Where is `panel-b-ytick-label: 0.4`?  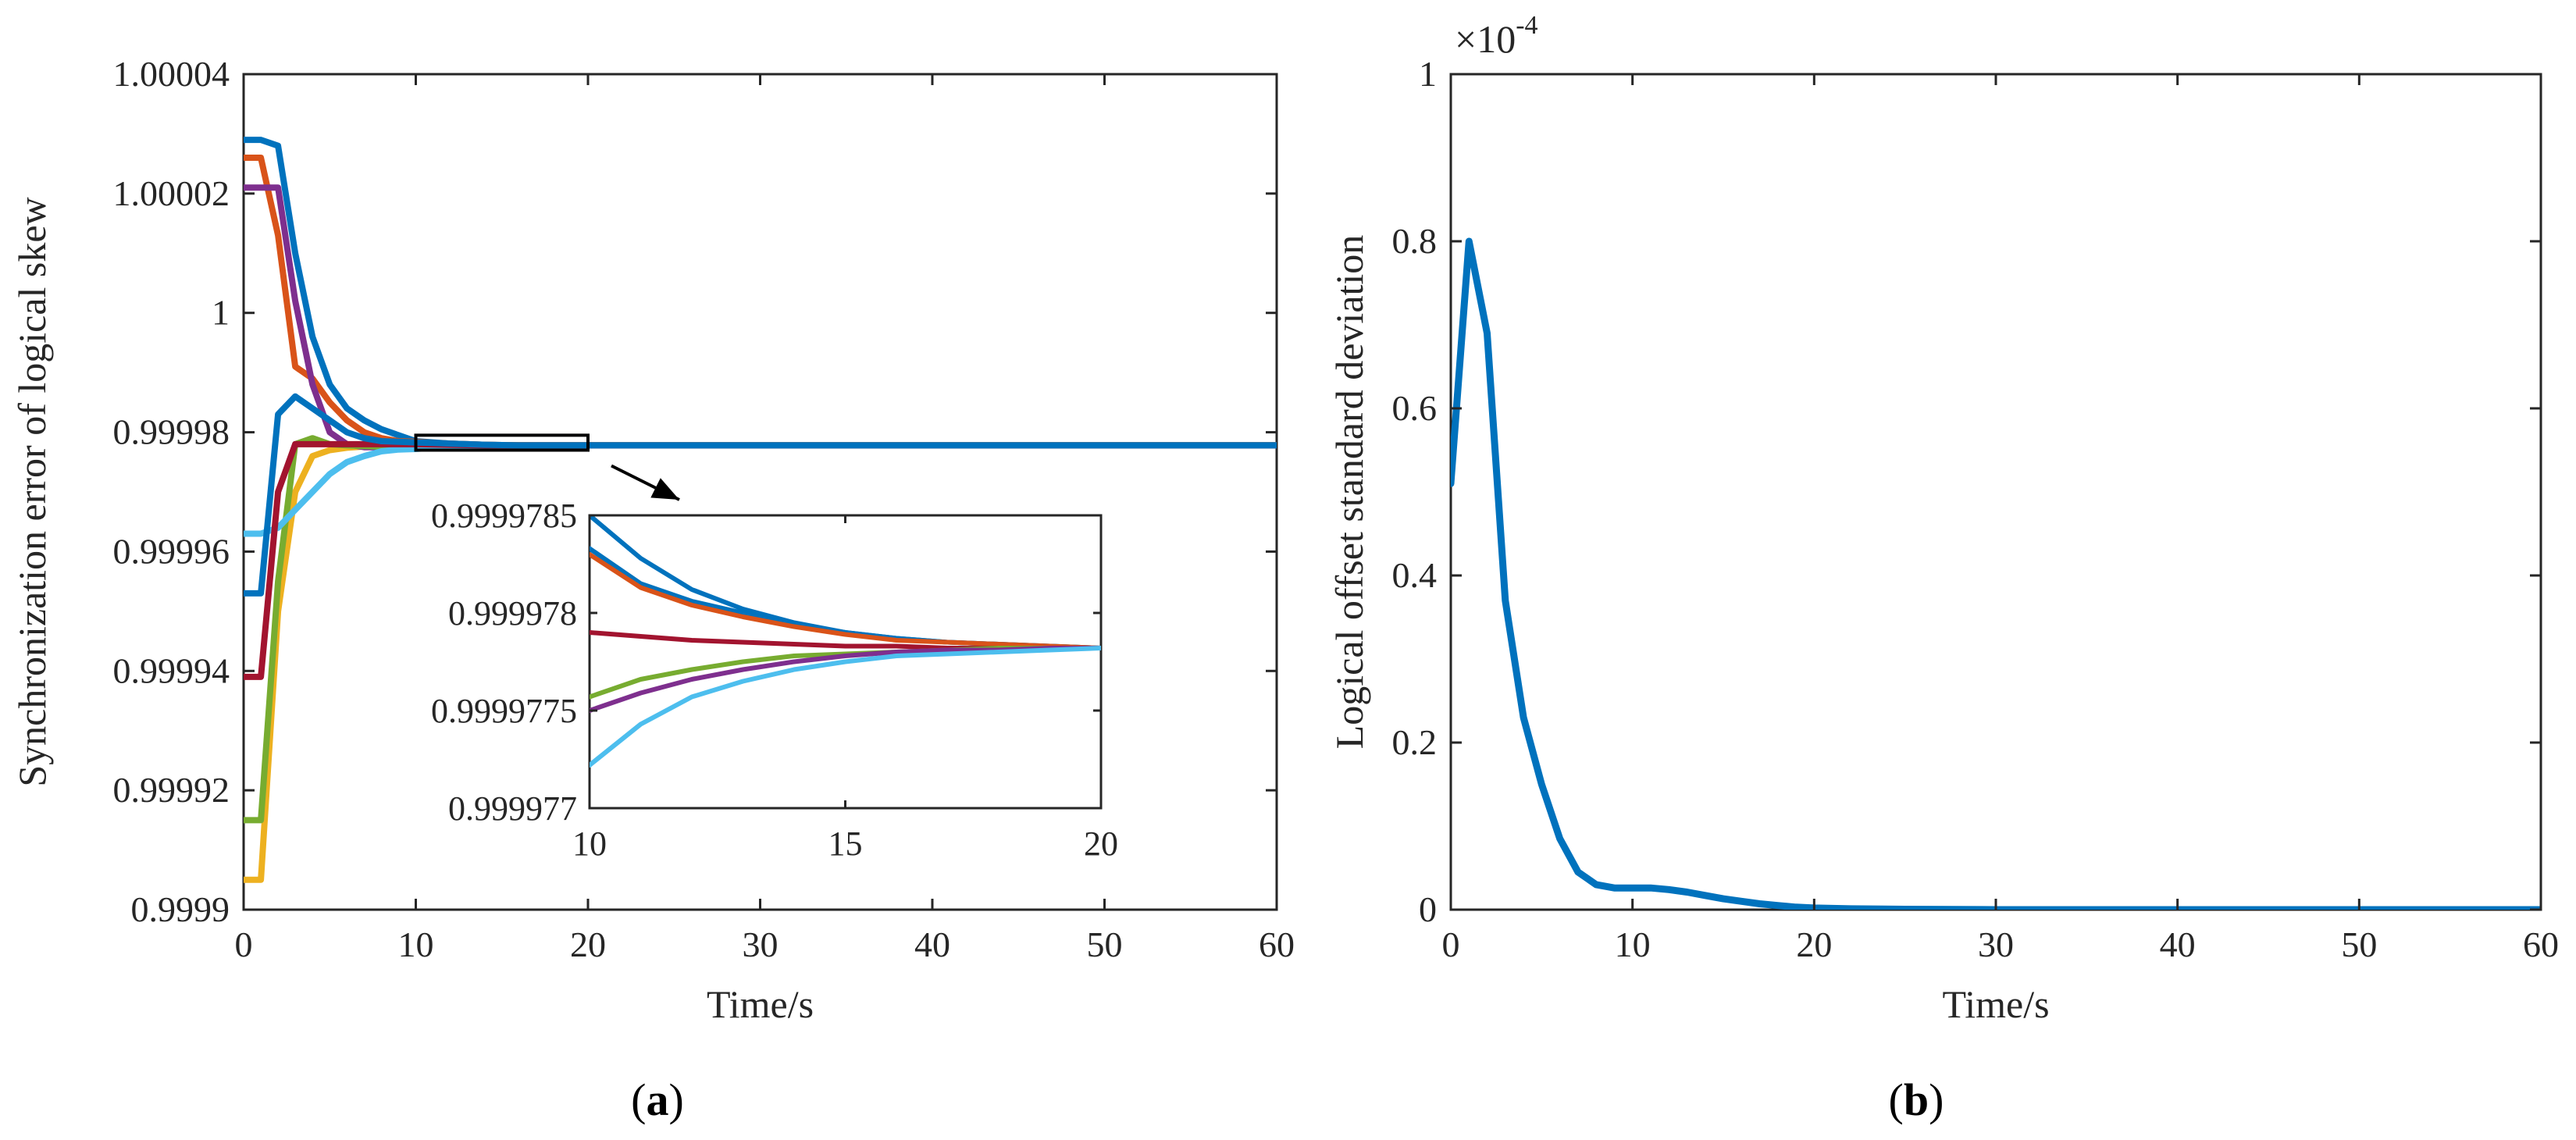 panel-b-ytick-label: 0.4 is located at coordinates (1415, 575).